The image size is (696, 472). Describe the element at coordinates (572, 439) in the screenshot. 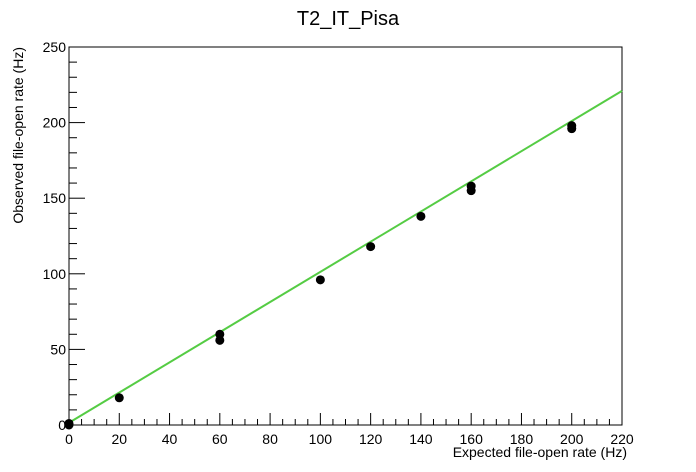

I see `x-tick-label: 200` at that location.